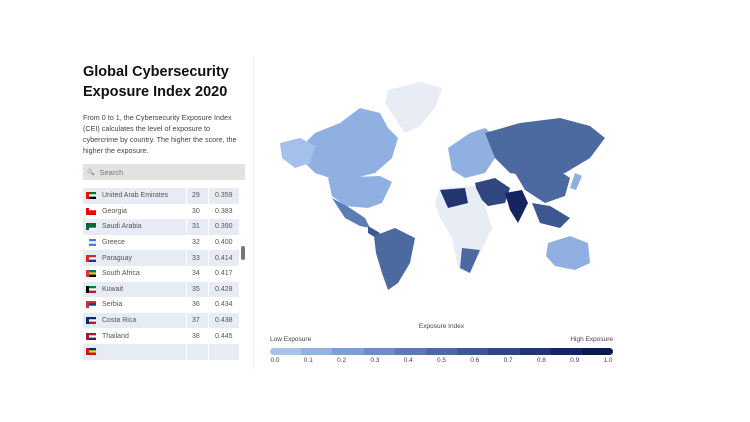  Describe the element at coordinates (198, 211) in the screenshot. I see `country-rank: 30` at that location.